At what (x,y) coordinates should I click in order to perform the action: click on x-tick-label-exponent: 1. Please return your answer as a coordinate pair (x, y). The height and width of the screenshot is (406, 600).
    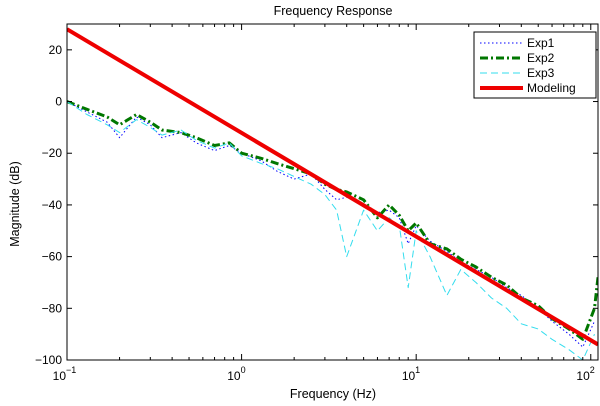
    Looking at the image, I should click on (417, 370).